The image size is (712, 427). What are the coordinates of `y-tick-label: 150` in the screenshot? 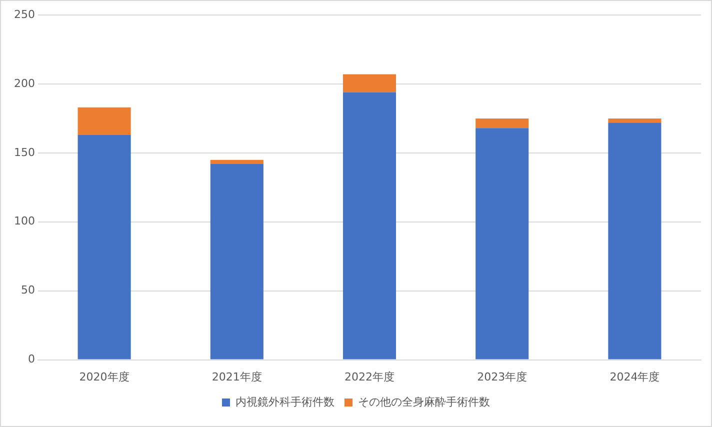 It's located at (24, 152).